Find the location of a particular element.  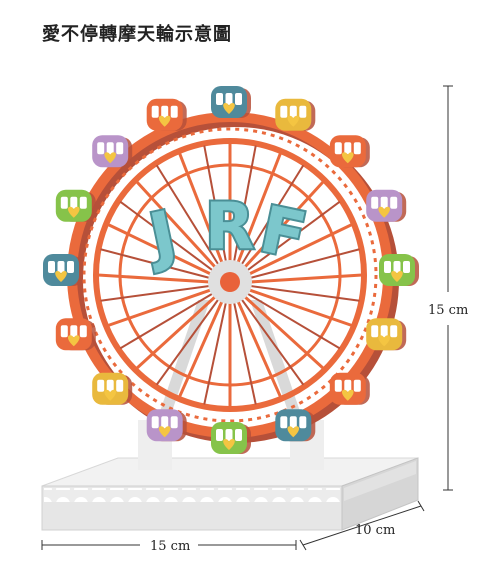

logo-letter-r: R is located at coordinates (229, 227).